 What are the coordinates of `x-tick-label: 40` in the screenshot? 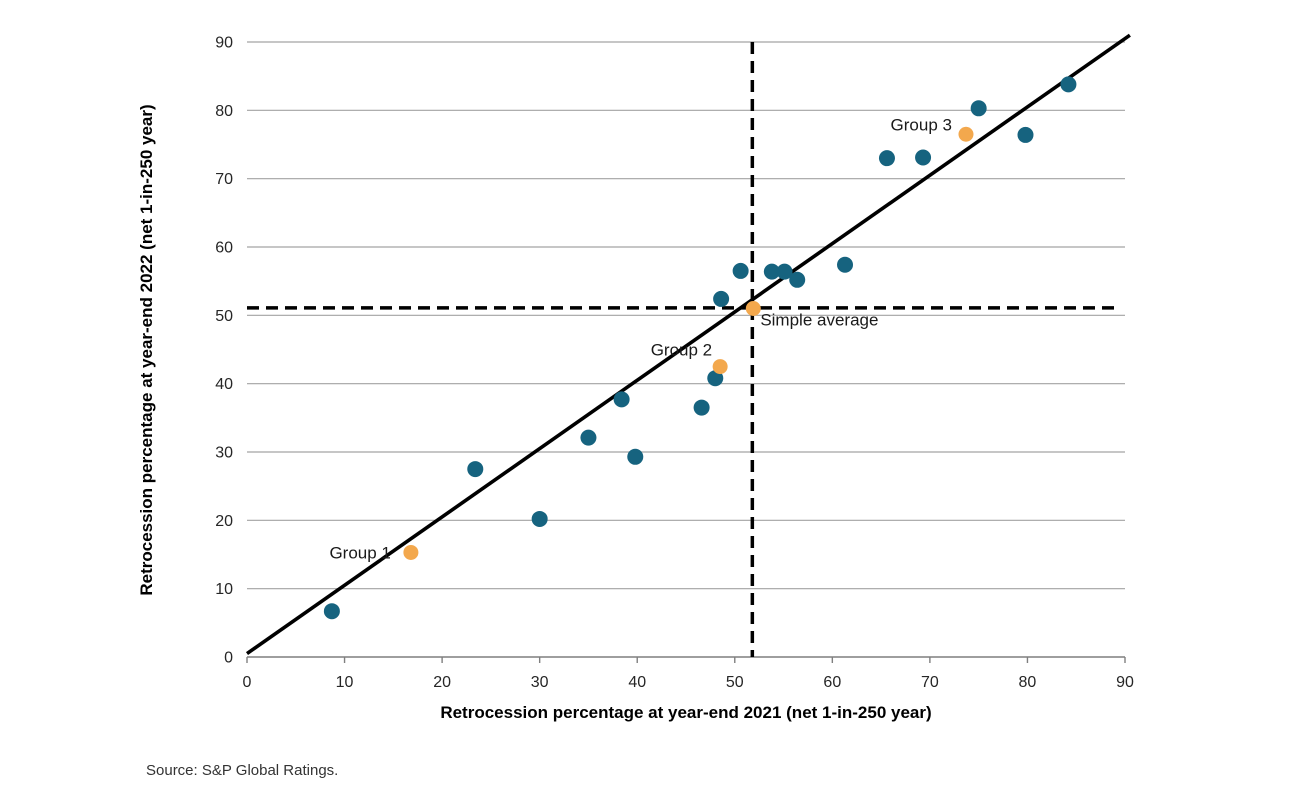 It's located at (637, 682).